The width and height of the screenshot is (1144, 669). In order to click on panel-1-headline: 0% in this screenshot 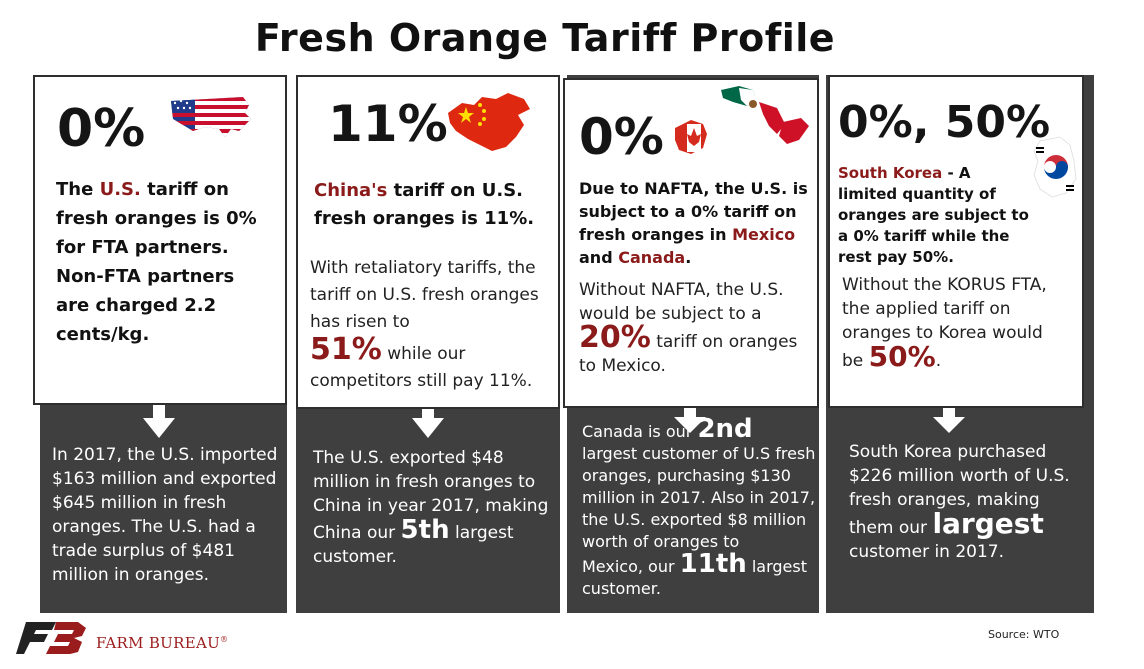, I will do `click(101, 129)`.